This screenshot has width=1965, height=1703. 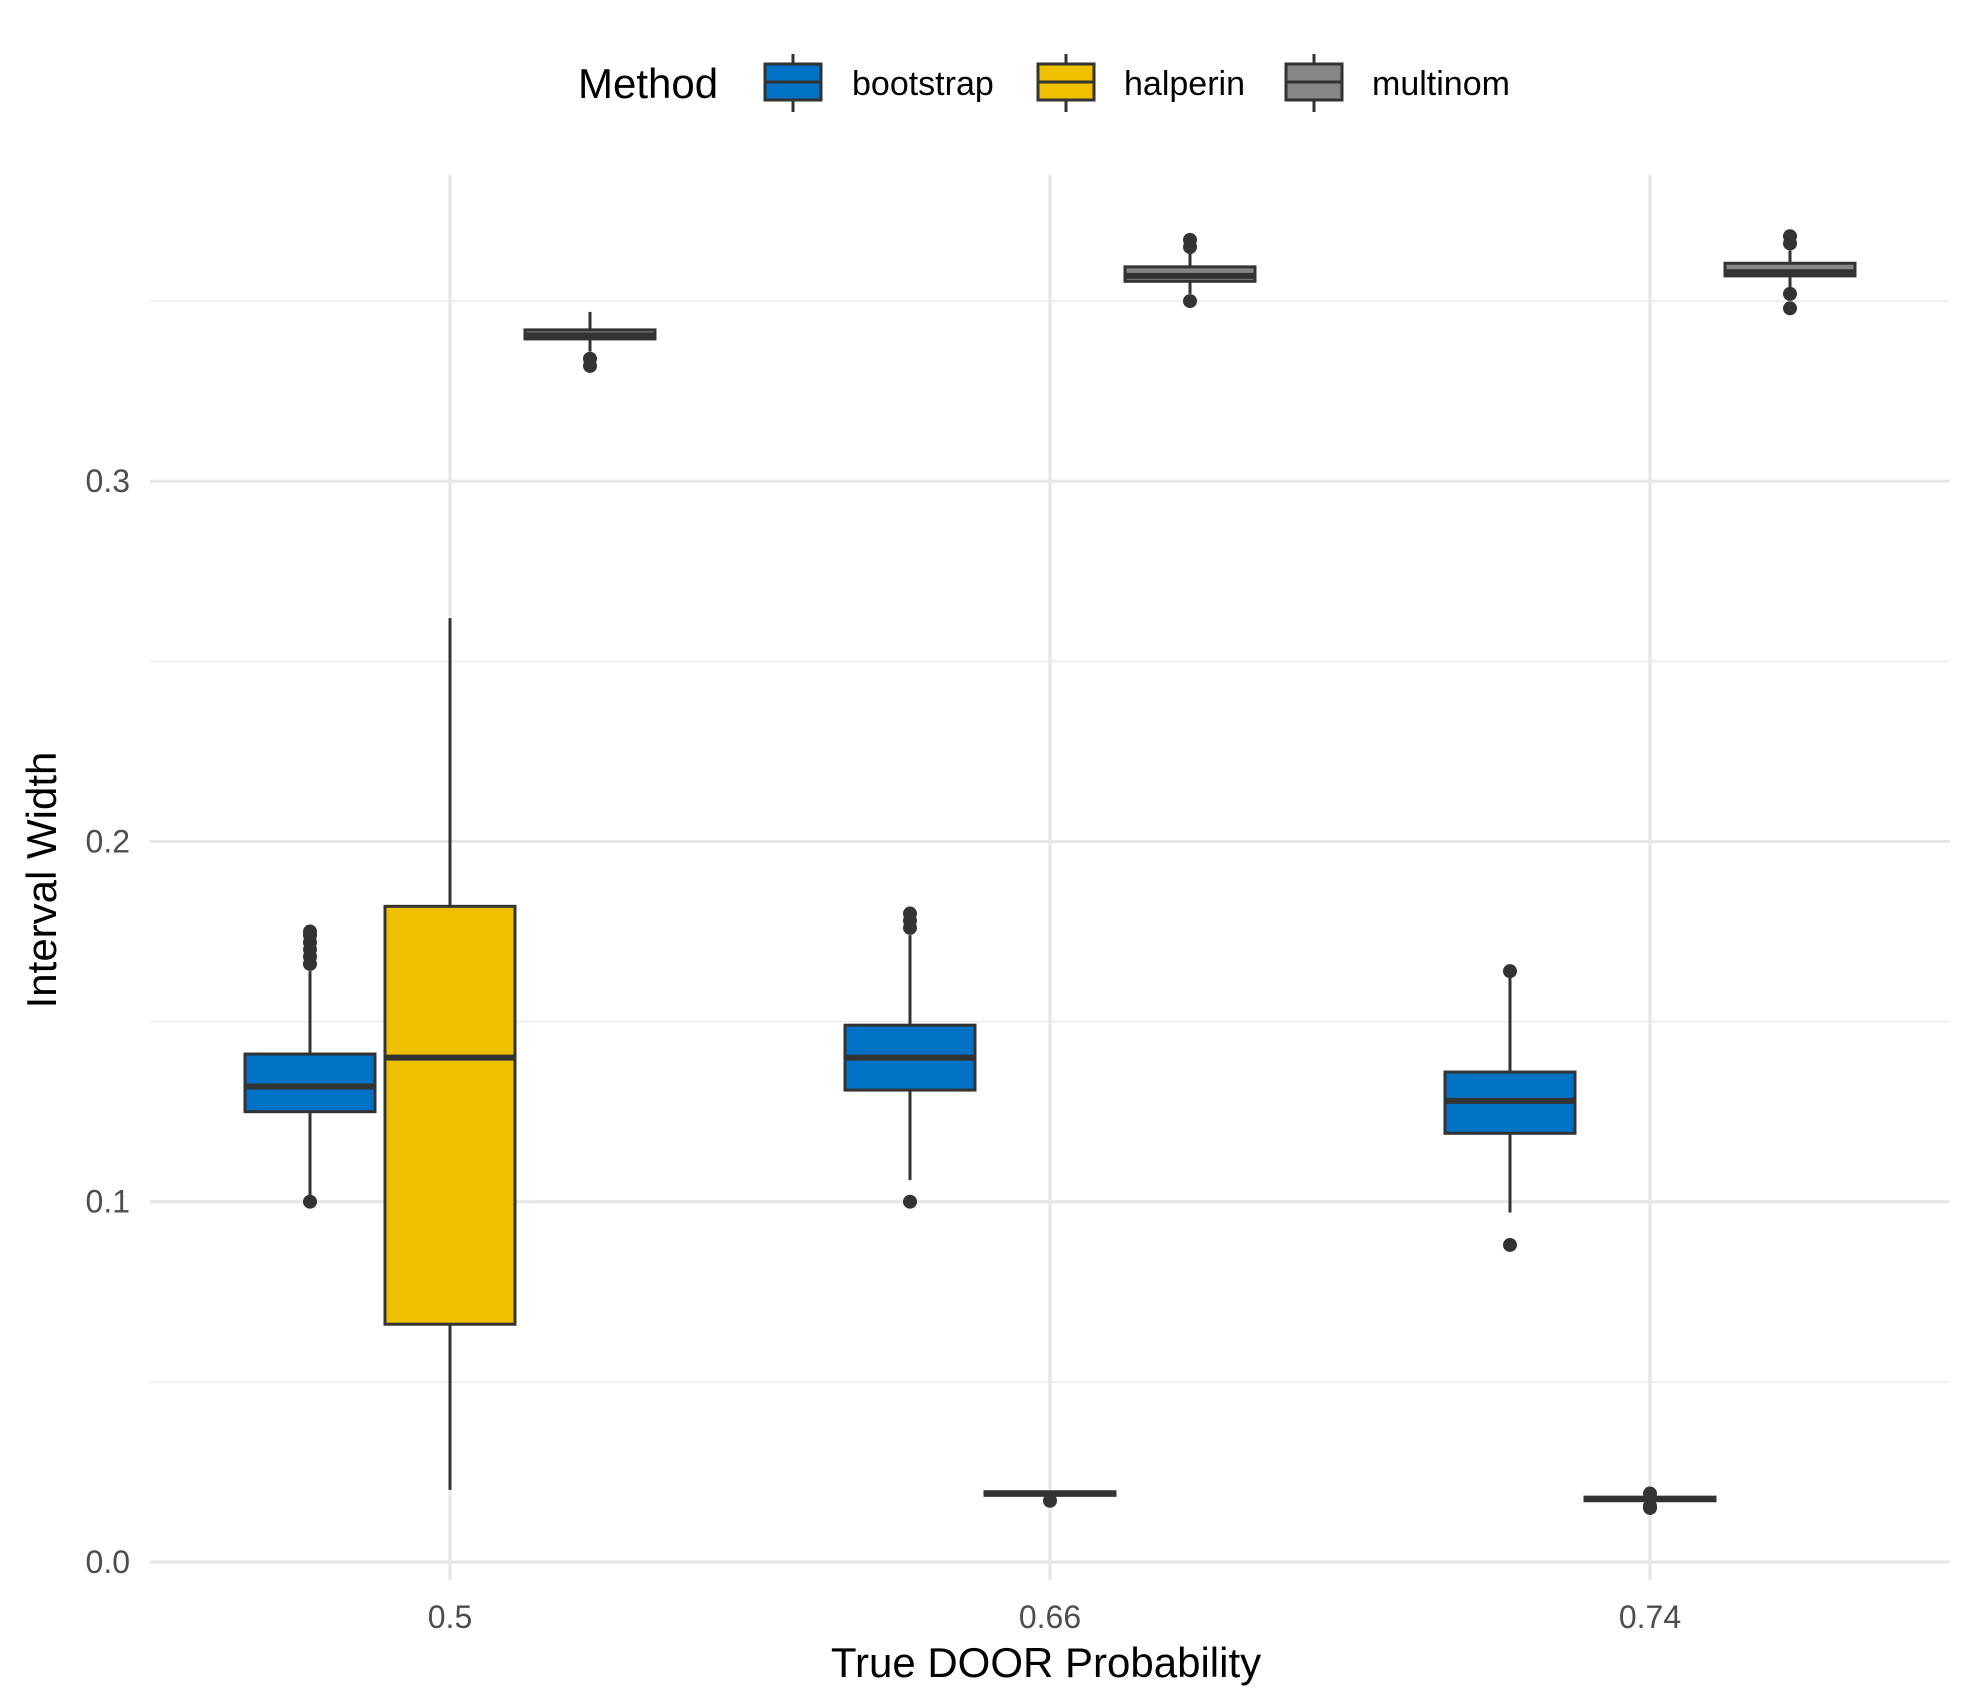 I want to click on legend-key-halperin, so click(x=1066, y=83).